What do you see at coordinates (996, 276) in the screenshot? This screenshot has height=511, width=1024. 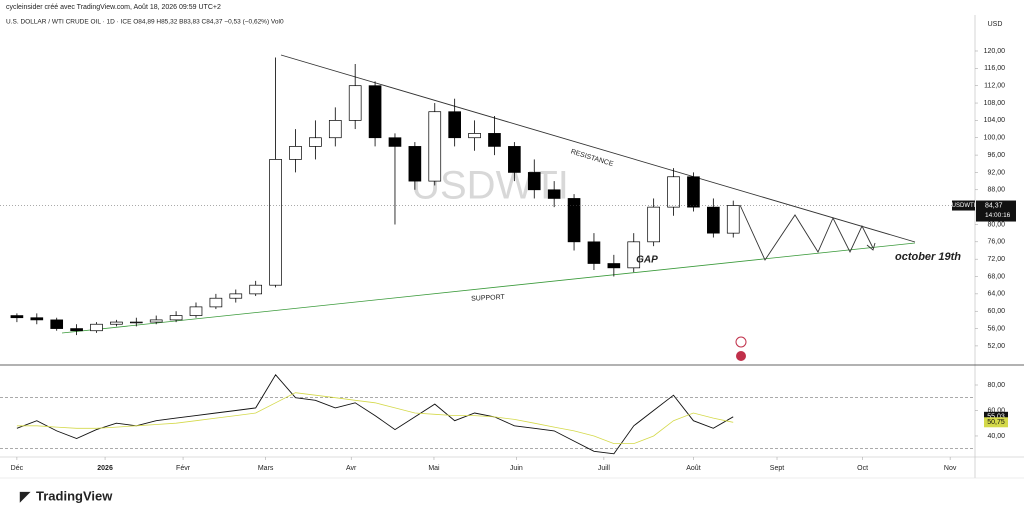 I see `y-tick-label: 68,00` at bounding box center [996, 276].